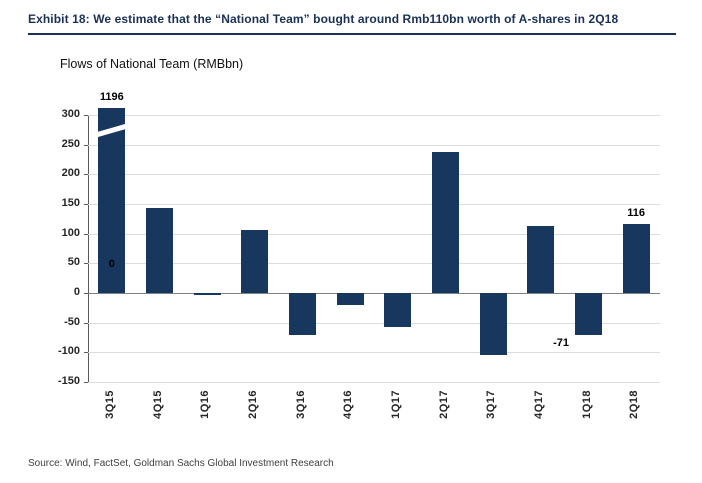 The width and height of the screenshot is (702, 483). Describe the element at coordinates (300, 404) in the screenshot. I see `x-tick-label-3Q16: 3Q16` at that location.